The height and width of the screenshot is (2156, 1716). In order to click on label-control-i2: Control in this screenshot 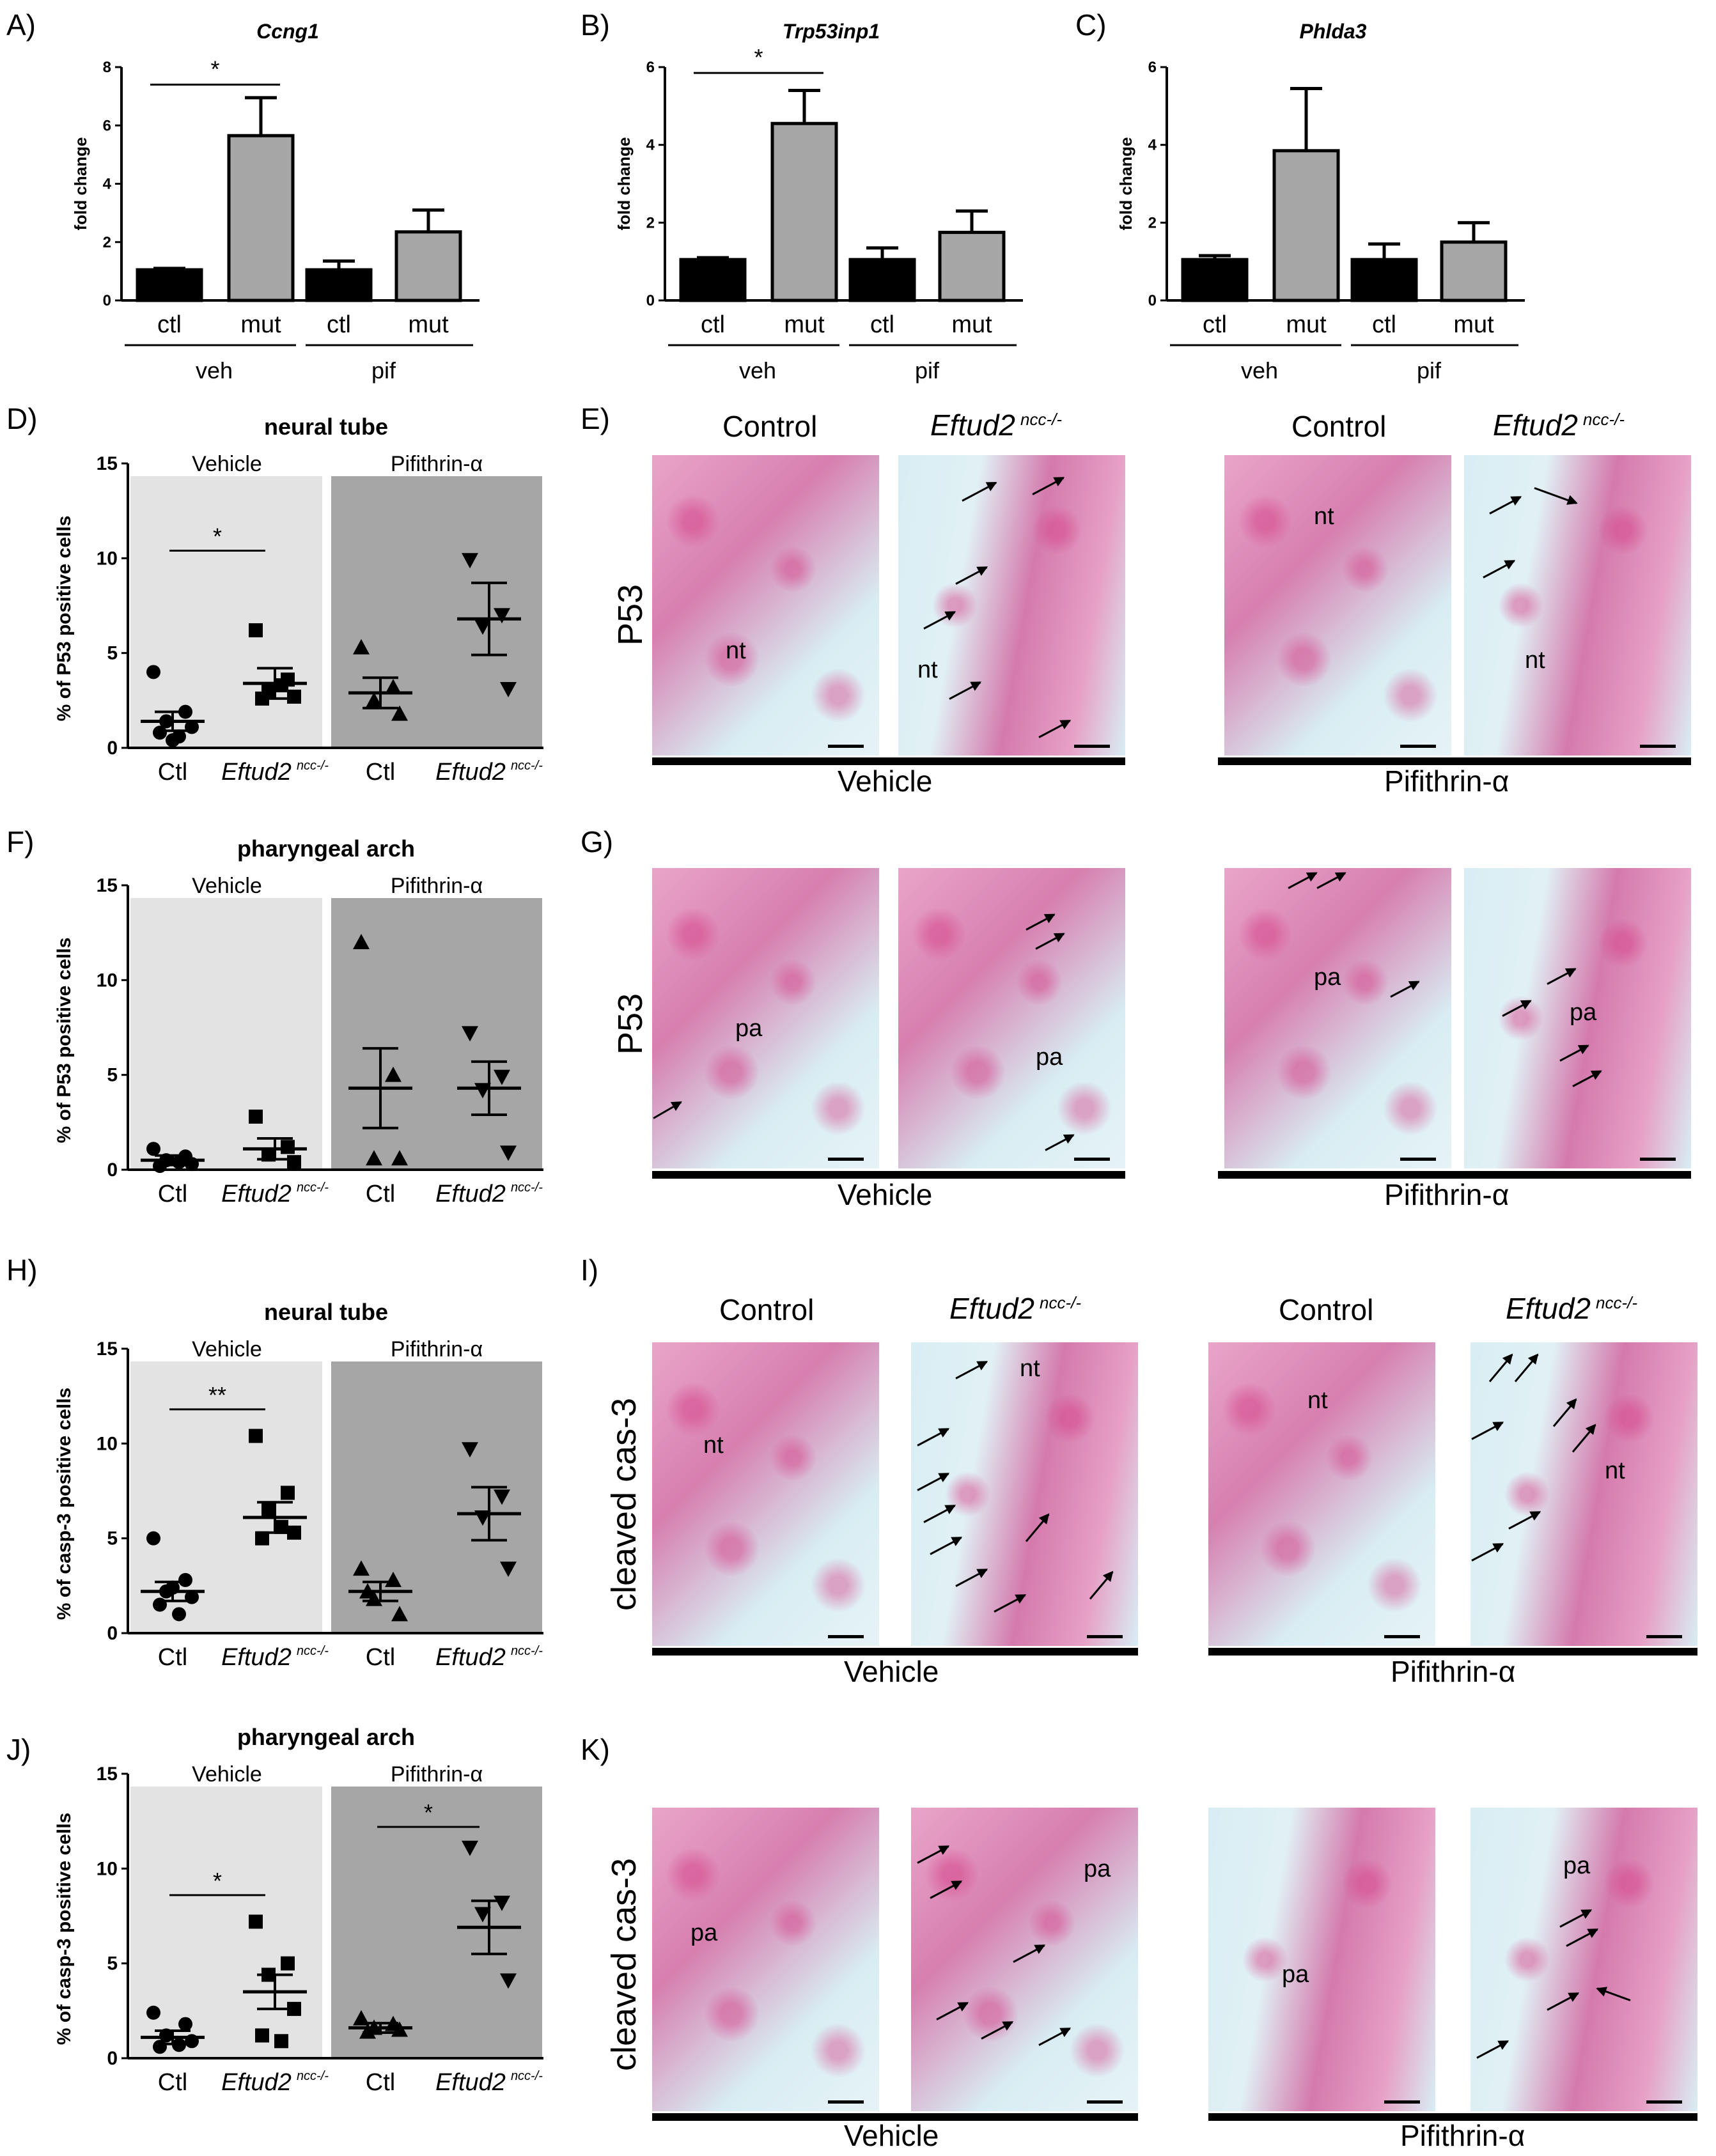, I will do `click(1326, 1309)`.